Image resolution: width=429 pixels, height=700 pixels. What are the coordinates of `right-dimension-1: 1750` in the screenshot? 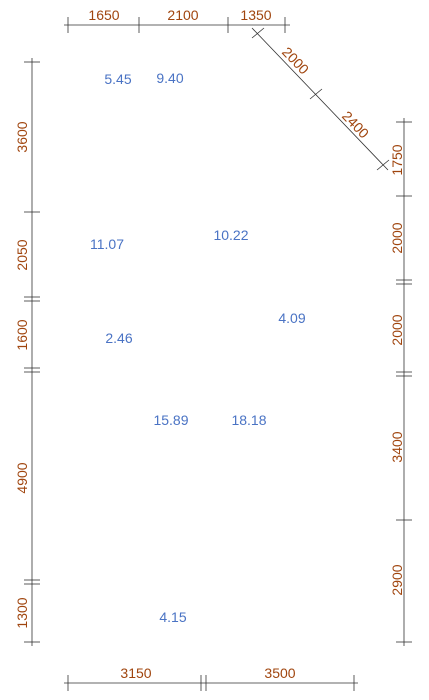 It's located at (397, 159).